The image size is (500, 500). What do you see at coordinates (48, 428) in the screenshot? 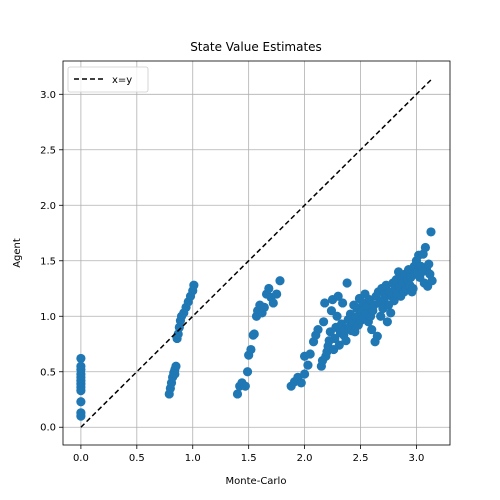
I see `y-tick-label: 0.0` at bounding box center [48, 428].